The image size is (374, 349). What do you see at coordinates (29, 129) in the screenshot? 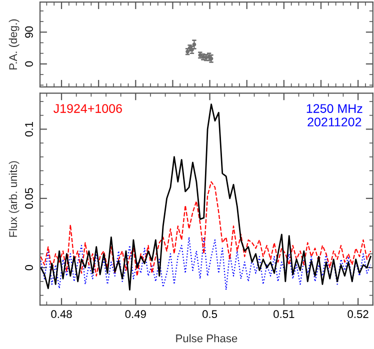
I see `y-tick-label: 0.1` at bounding box center [29, 129].